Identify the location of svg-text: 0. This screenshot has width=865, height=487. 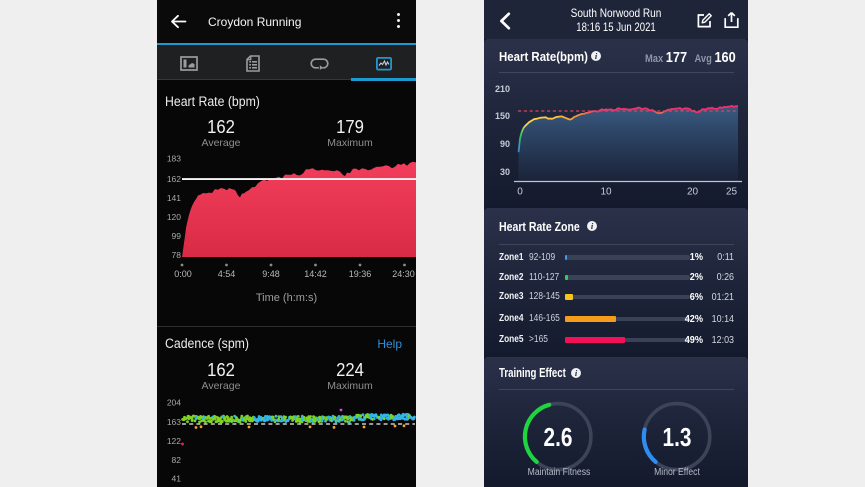
(520, 192).